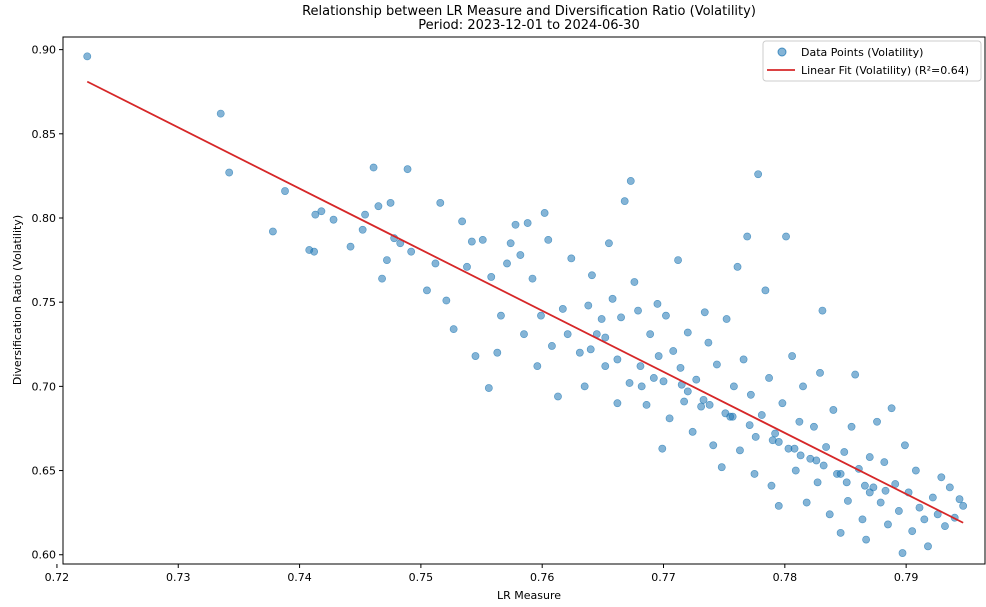 The height and width of the screenshot is (607, 986). Describe the element at coordinates (528, 25) in the screenshot. I see `chart-subtitle: Period: 2023-12-01 to 2024-06-30` at that location.